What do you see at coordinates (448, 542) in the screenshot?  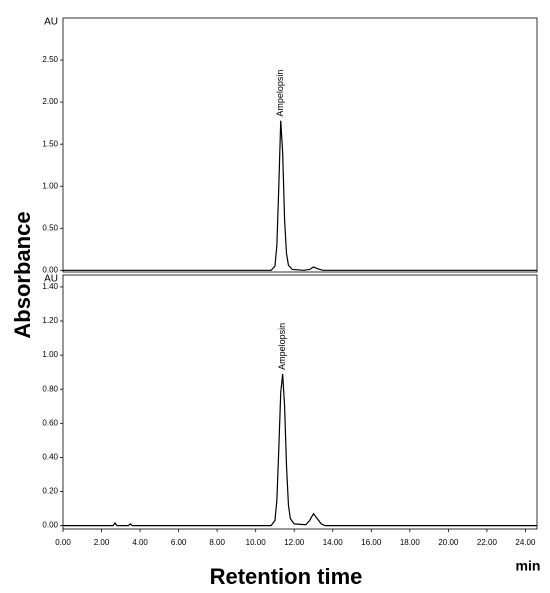 I see `x-tick-label: 20.00` at bounding box center [448, 542].